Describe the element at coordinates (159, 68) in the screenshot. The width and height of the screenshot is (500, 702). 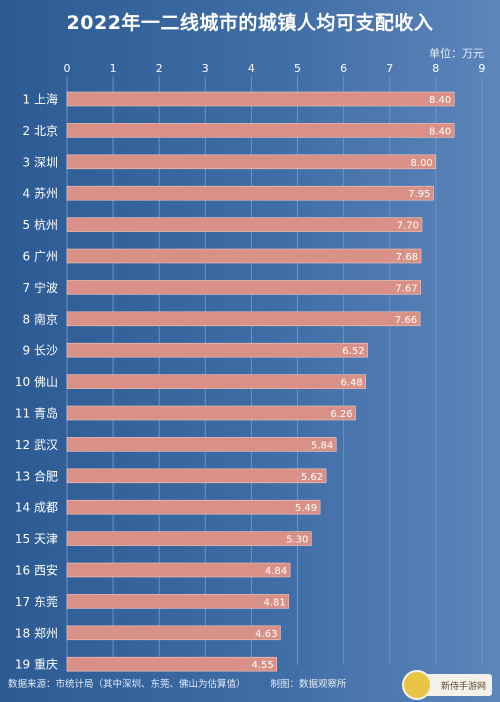
I see `x-tick-label: 2` at that location.